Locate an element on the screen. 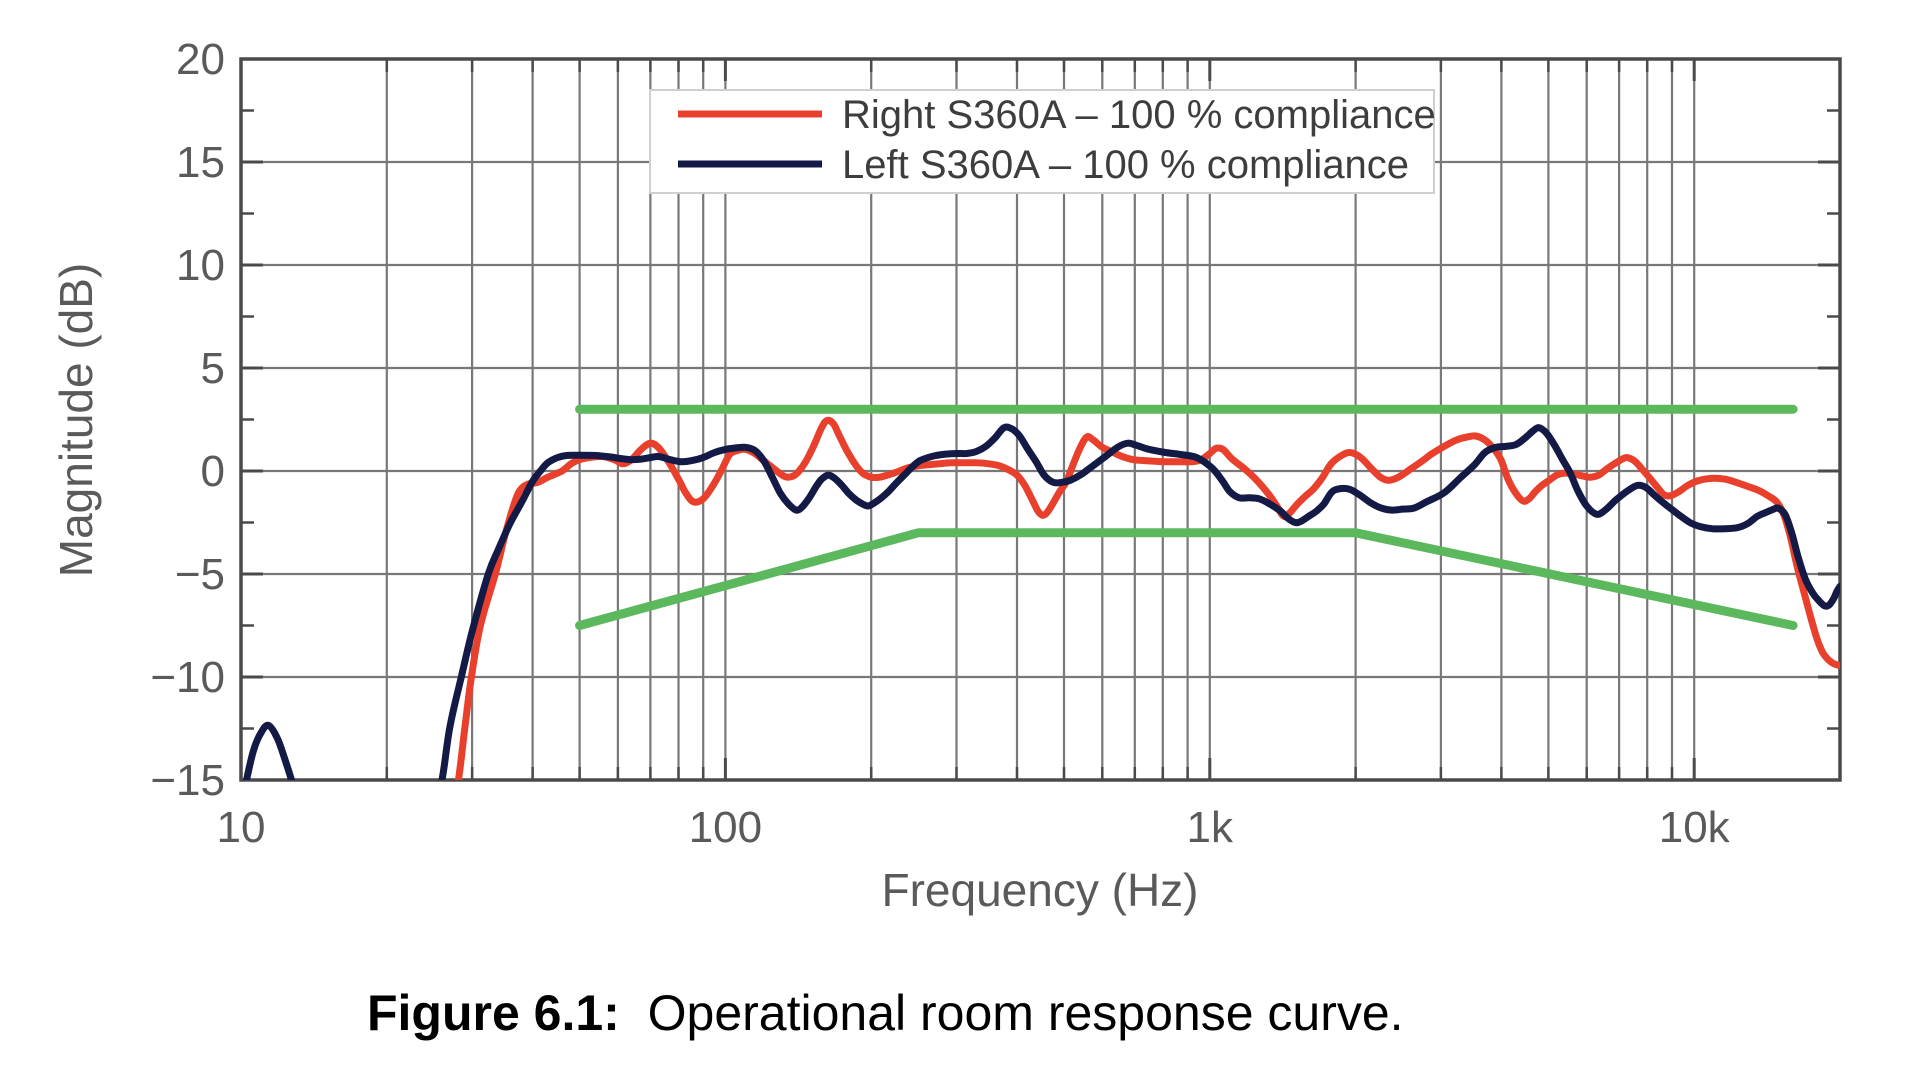 The height and width of the screenshot is (1085, 1932). y-tick-label: 15 is located at coordinates (200, 162).